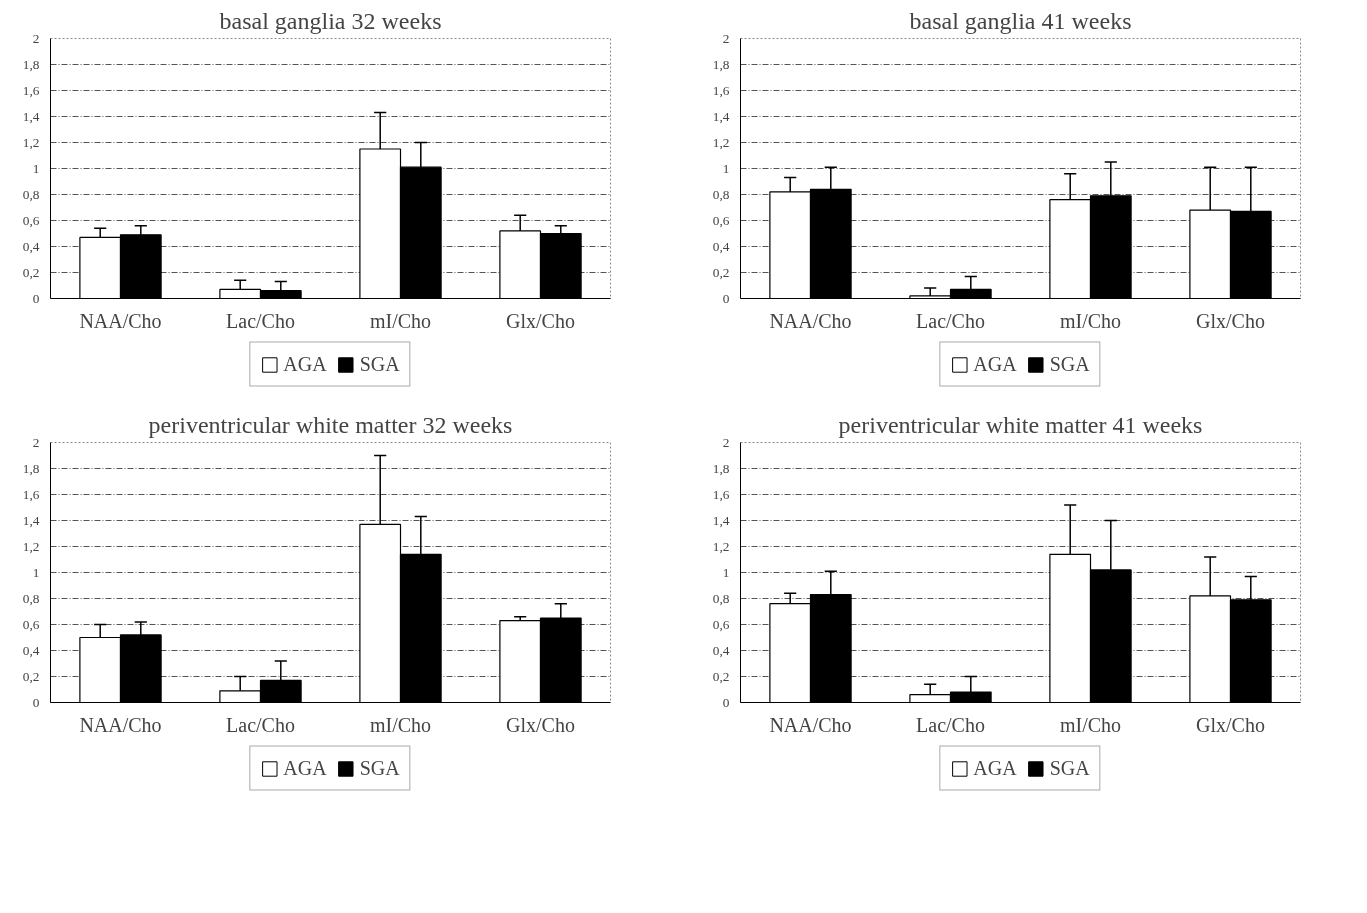 The image size is (1367, 913). What do you see at coordinates (330, 20) in the screenshot?
I see `chart-title: basal ganglia 32 weeks` at bounding box center [330, 20].